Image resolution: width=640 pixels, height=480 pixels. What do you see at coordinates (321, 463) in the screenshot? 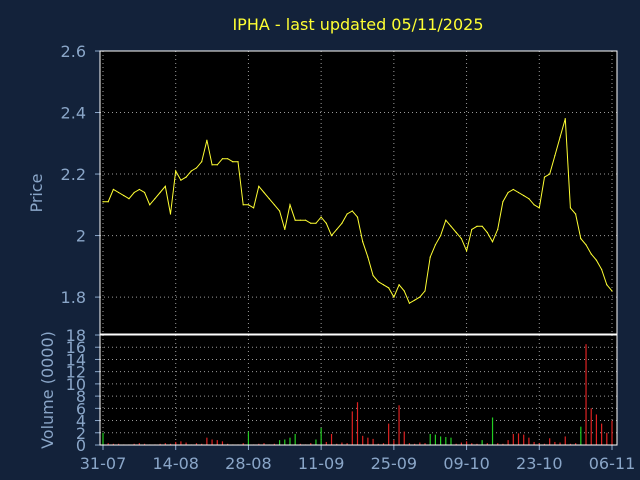
I see `x-tick-label: 11-09` at bounding box center [321, 463].